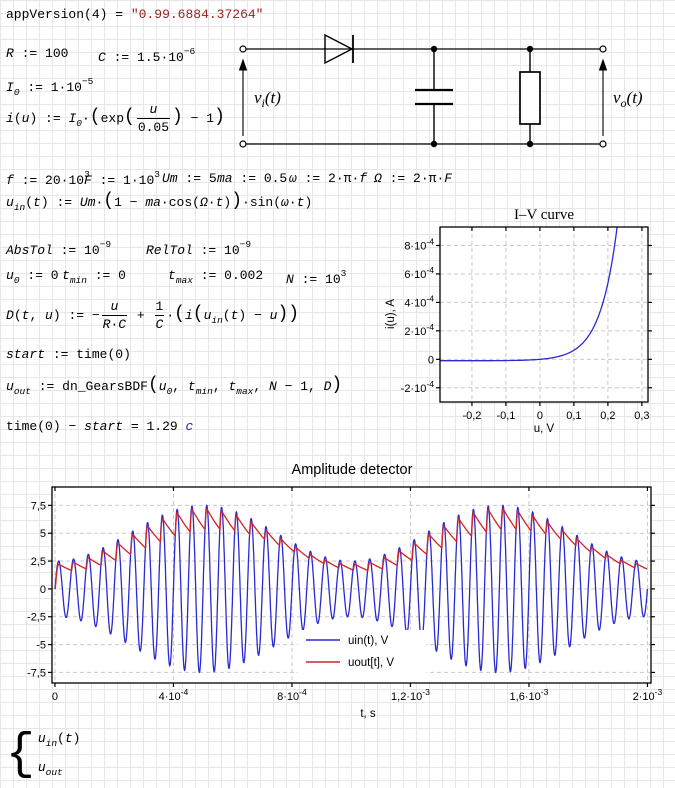  Describe the element at coordinates (252, 178) in the screenshot. I see `def-ma: ma := 0.5` at that location.